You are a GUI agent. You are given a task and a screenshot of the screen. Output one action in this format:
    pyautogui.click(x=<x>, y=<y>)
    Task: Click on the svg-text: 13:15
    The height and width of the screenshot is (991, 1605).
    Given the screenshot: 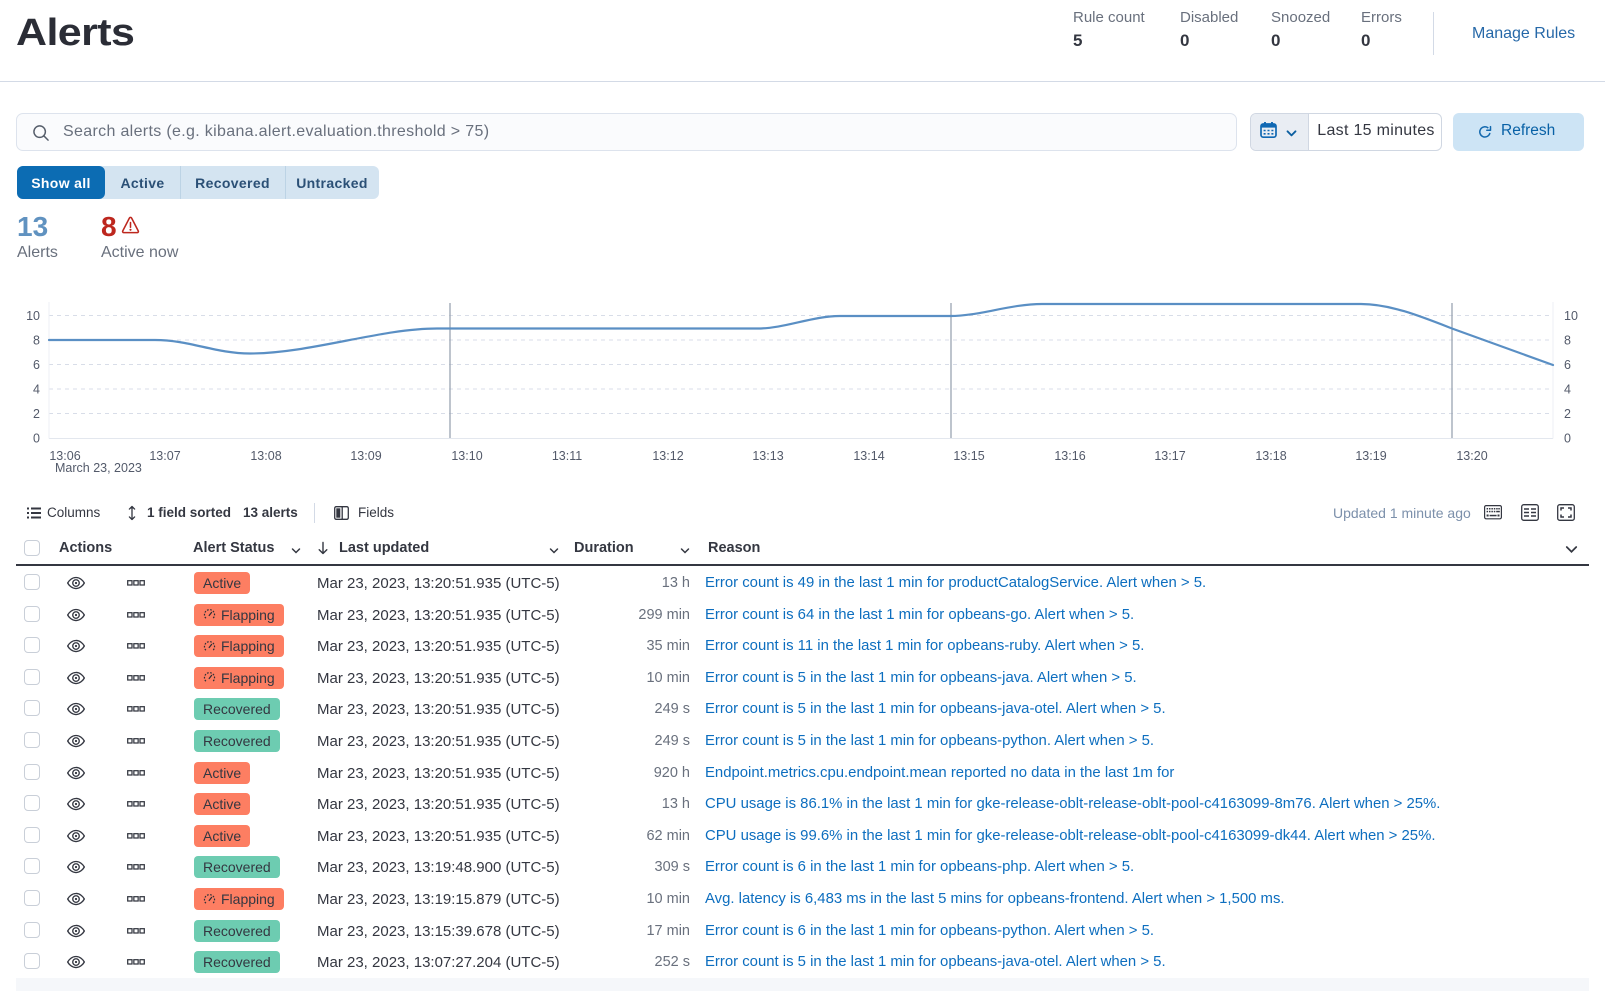 What is the action you would take?
    pyautogui.click(x=968, y=456)
    